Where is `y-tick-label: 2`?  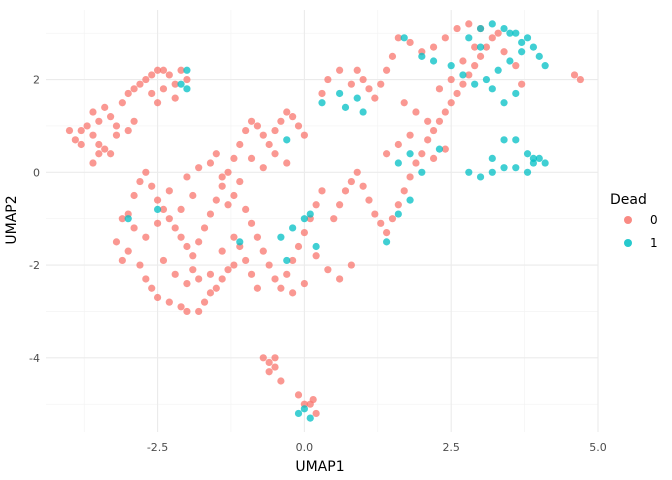 y-tick-label: 2 is located at coordinates (36, 80).